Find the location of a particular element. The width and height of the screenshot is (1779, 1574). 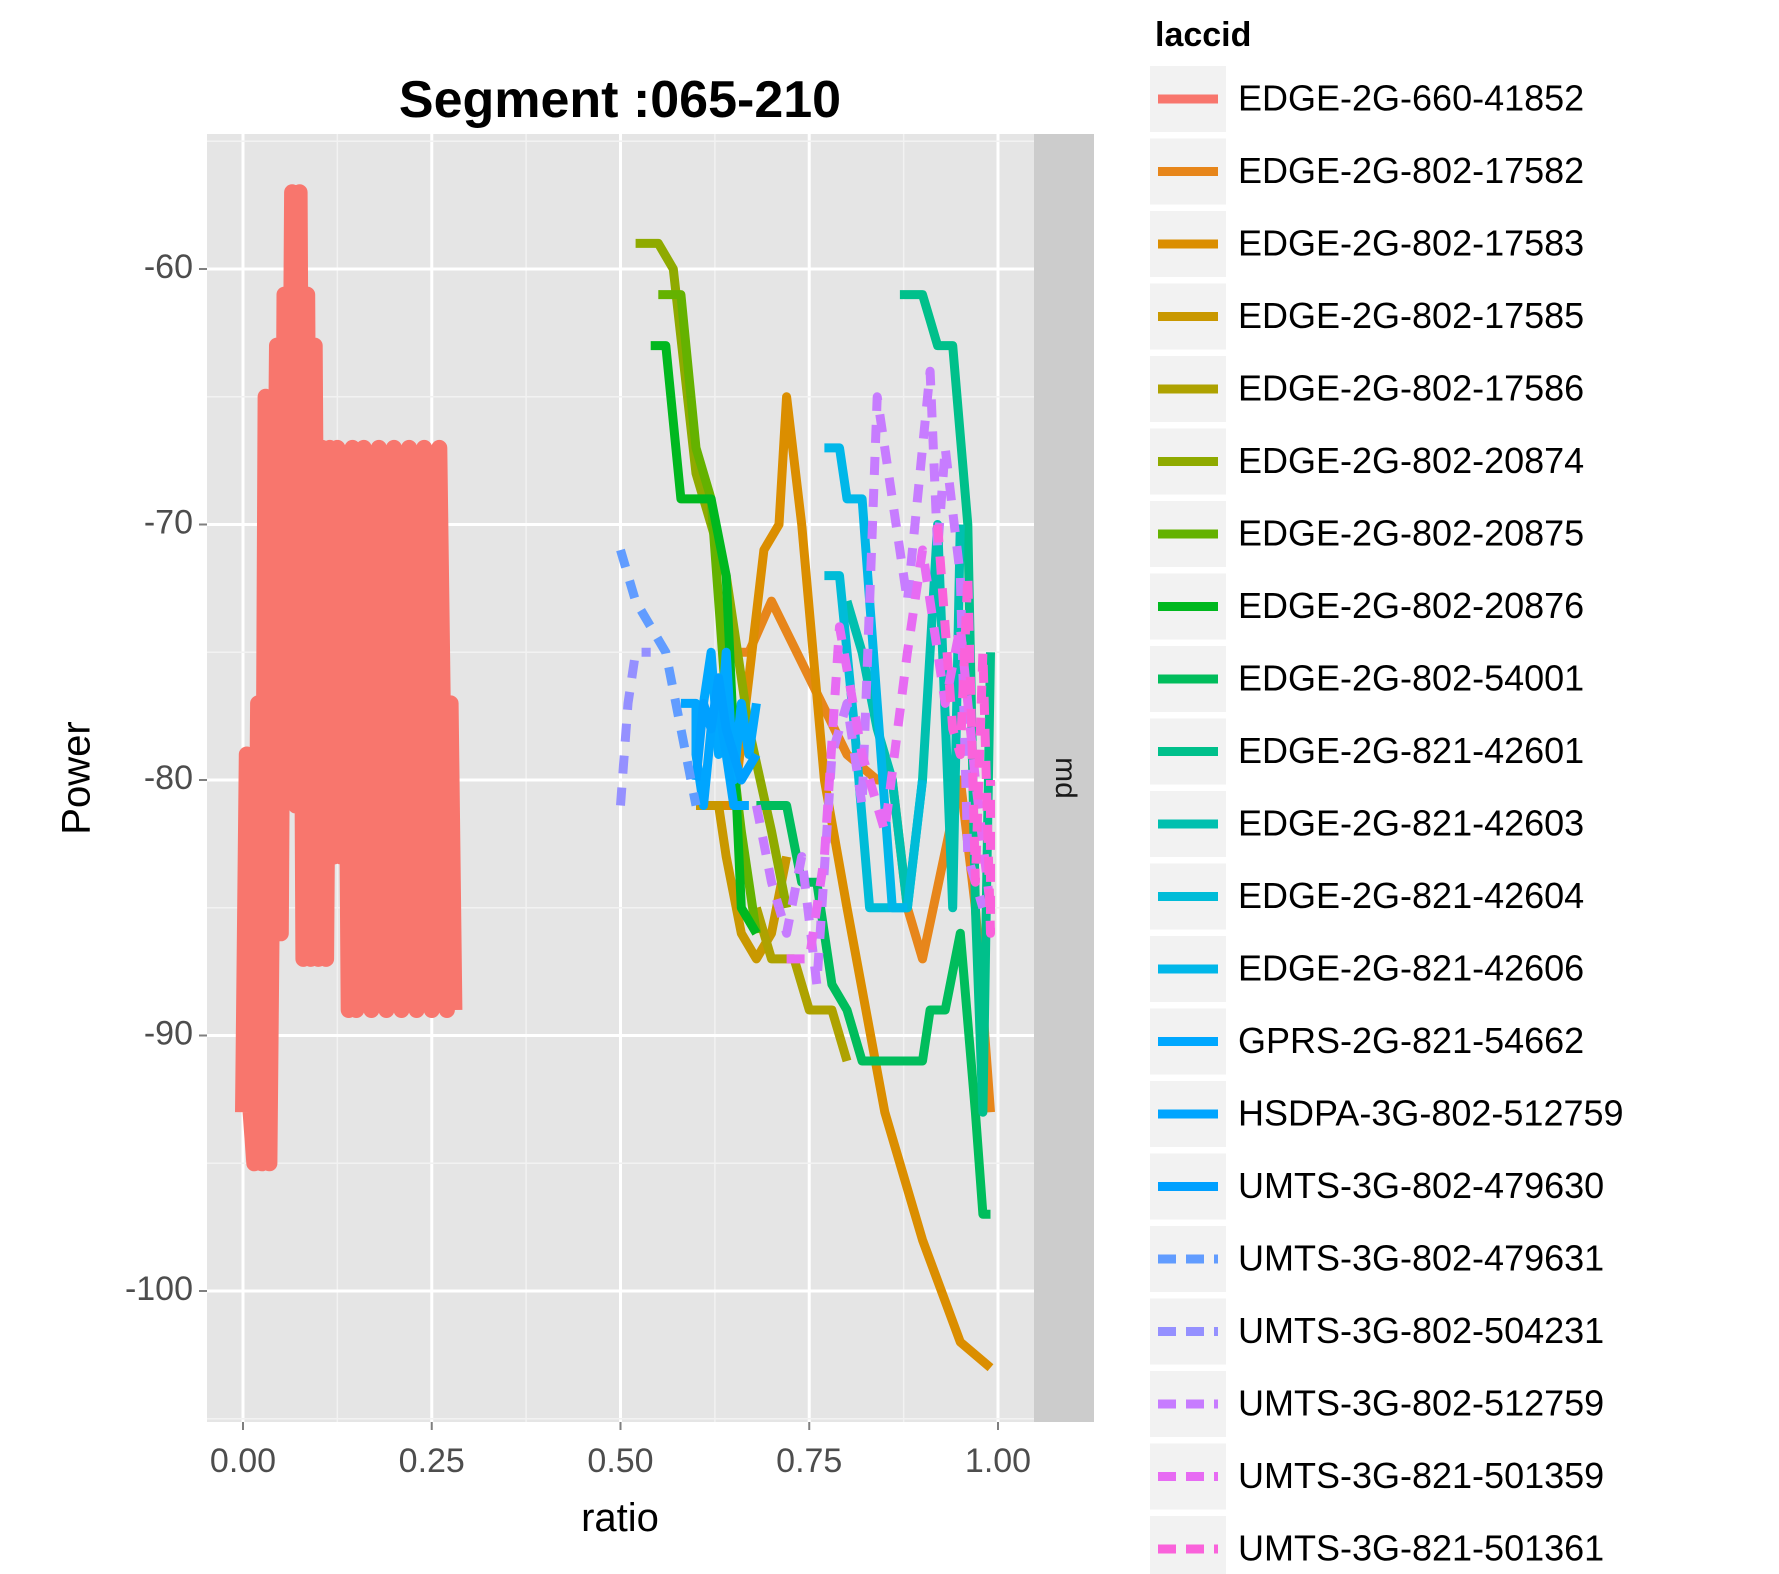

facet-strip-label: md is located at coordinates (1065, 778).